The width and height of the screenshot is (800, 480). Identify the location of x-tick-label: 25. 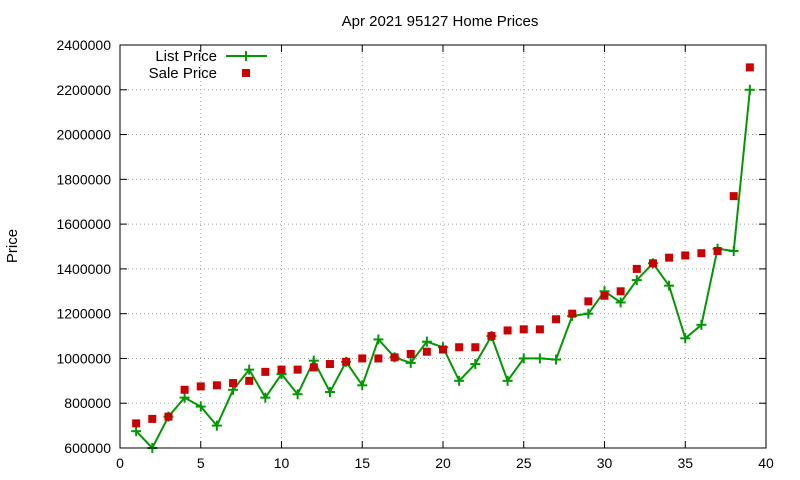
(524, 463).